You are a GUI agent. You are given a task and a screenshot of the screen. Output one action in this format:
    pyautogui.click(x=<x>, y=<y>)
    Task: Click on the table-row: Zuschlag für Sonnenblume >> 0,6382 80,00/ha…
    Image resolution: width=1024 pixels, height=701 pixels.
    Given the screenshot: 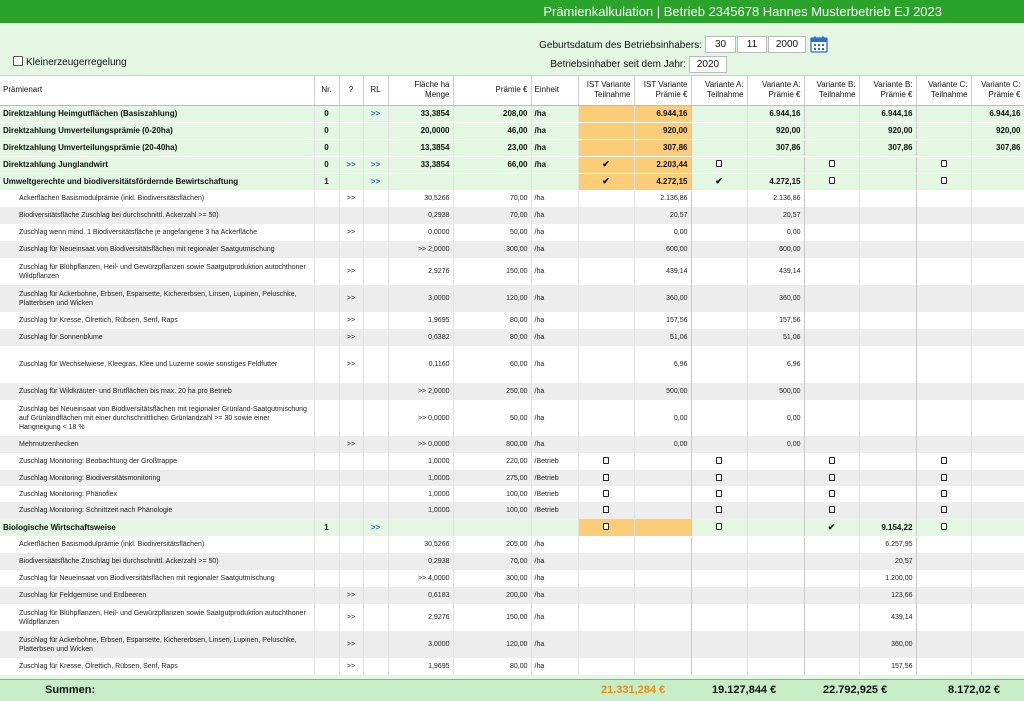 What is the action you would take?
    pyautogui.click(x=512, y=337)
    